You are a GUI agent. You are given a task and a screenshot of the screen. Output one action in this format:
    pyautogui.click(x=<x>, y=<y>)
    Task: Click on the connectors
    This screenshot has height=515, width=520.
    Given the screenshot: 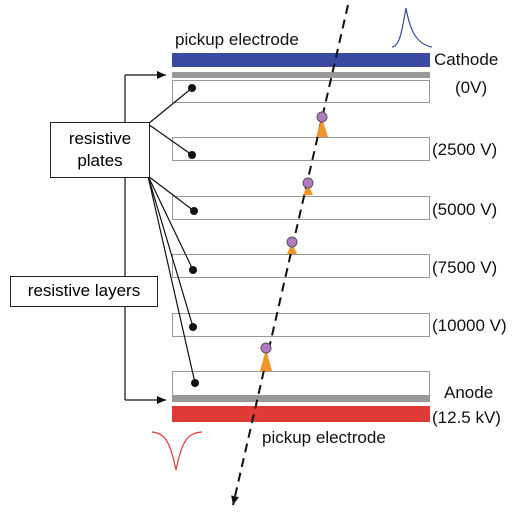 What is the action you would take?
    pyautogui.click(x=171, y=235)
    